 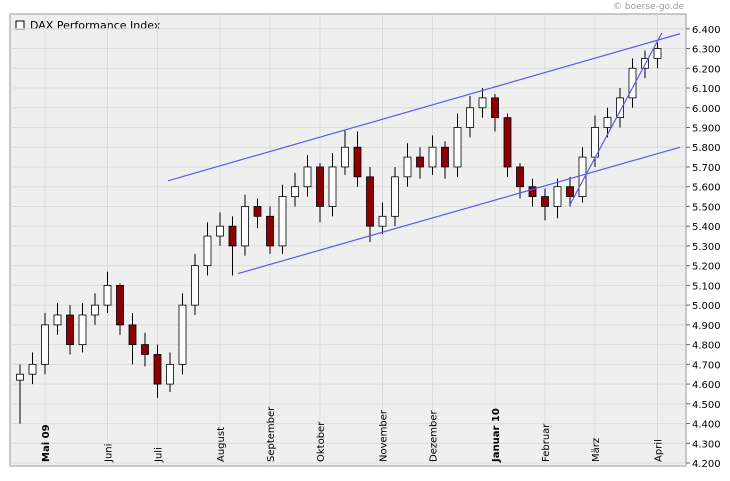 What do you see at coordinates (271, 434) in the screenshot?
I see `x-tick-label: September` at bounding box center [271, 434].